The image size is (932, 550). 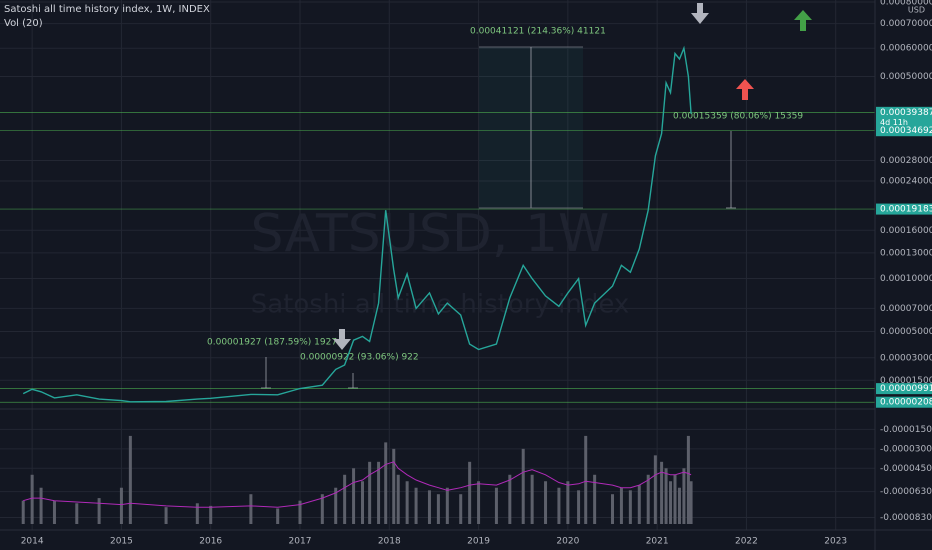 I want to click on y-tick-label: 0.00001500, so click(x=906, y=381).